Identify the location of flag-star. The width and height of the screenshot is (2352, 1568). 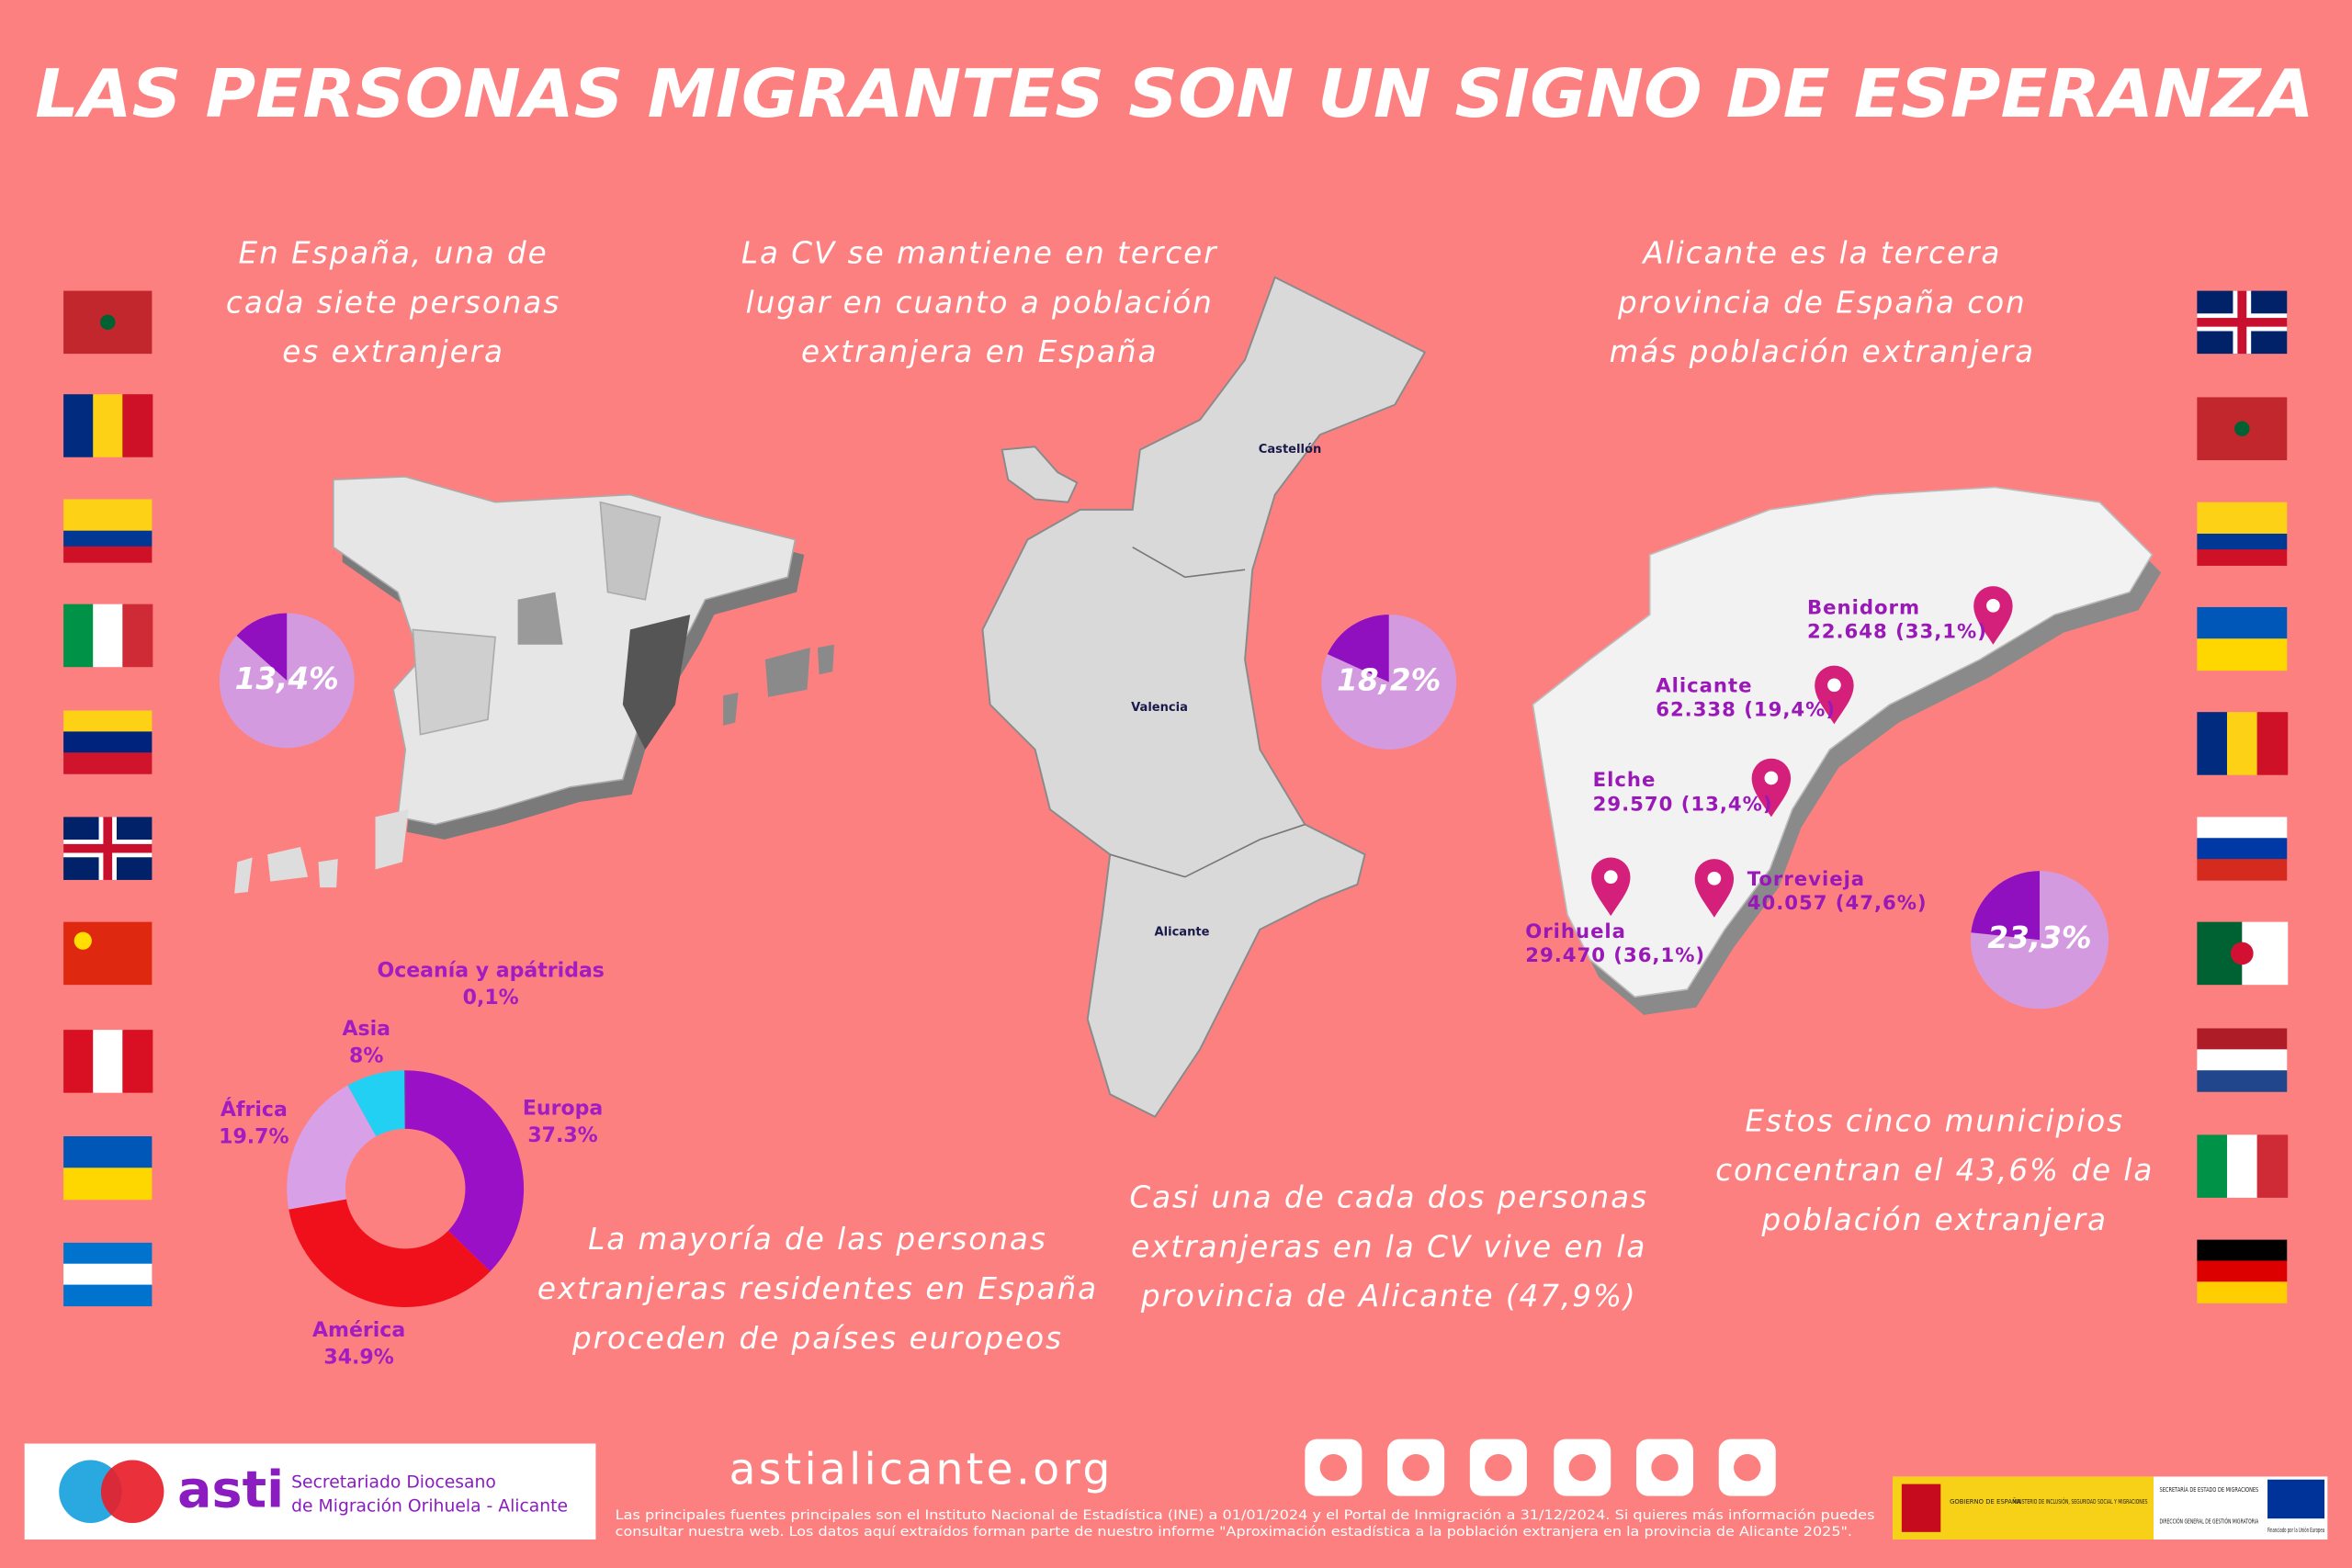
(83, 941).